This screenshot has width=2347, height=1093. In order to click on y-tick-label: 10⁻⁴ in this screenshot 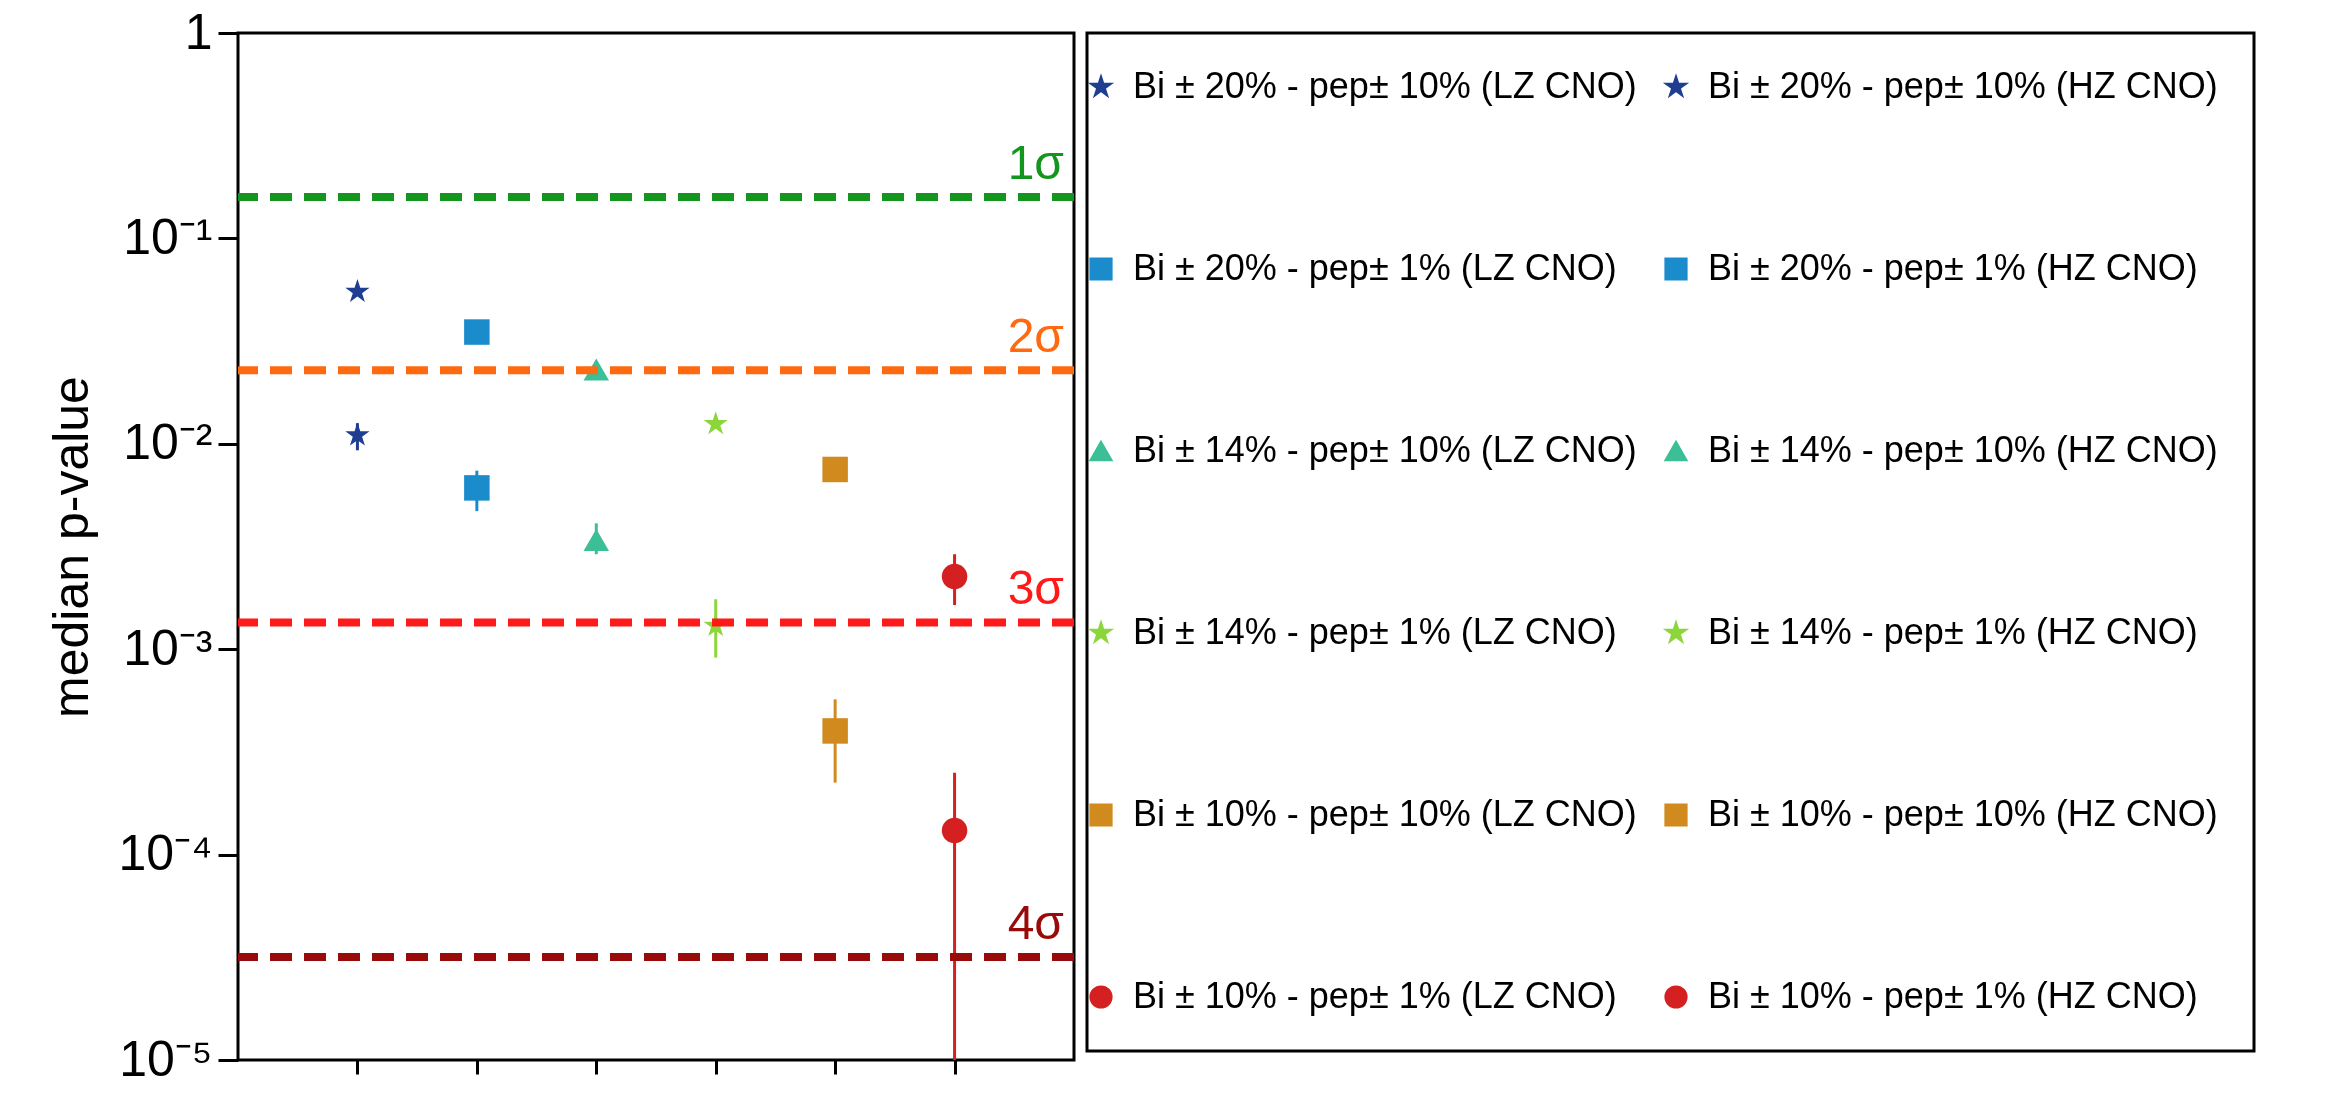, I will do `click(165, 853)`.